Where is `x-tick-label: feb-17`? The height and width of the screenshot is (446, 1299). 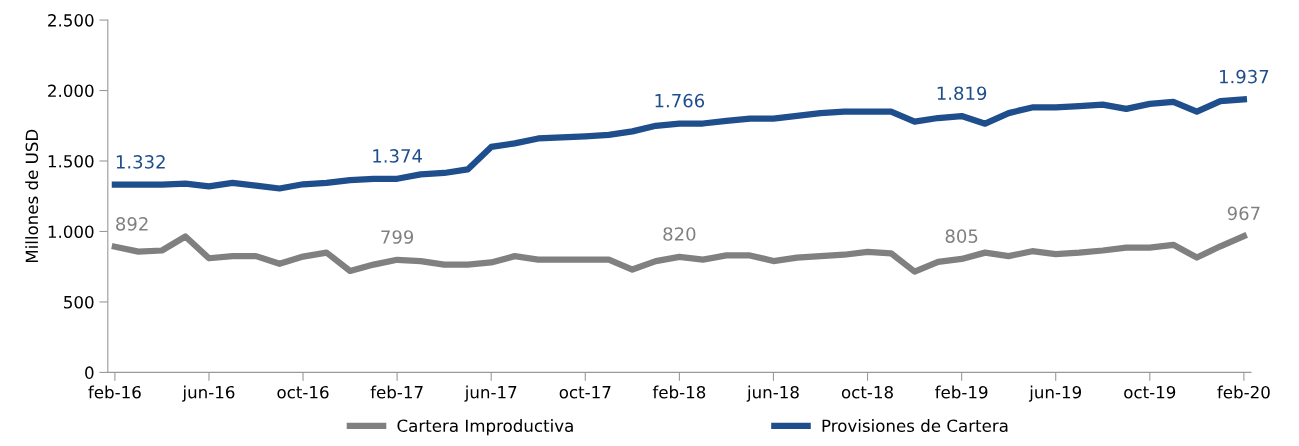 x-tick-label: feb-17 is located at coordinates (396, 392).